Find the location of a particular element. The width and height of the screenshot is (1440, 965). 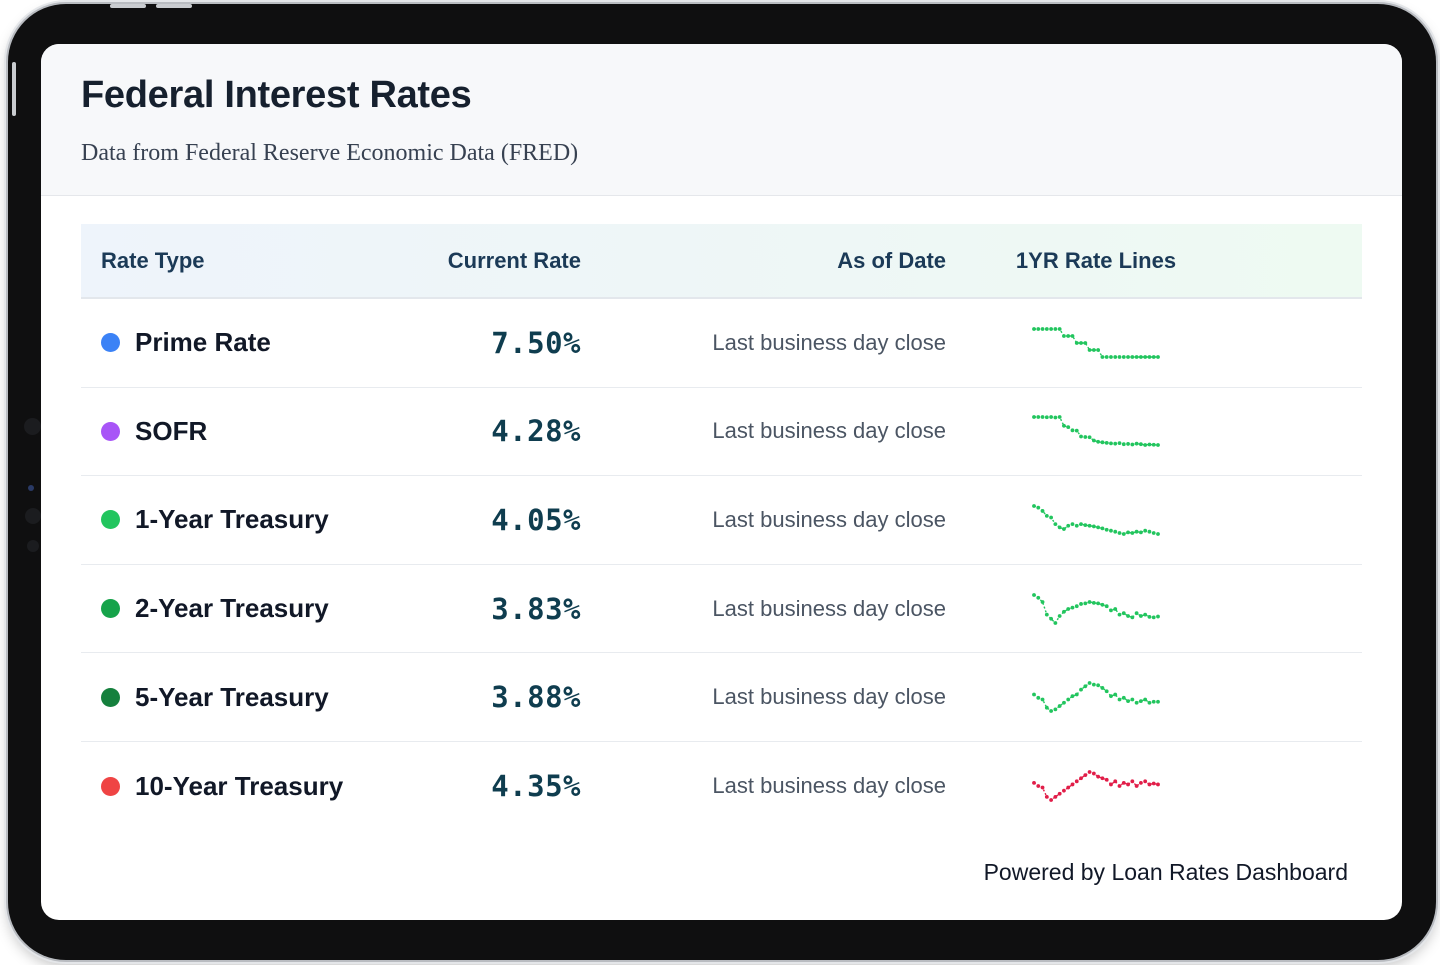

current-rate-value: 4.28% is located at coordinates (536, 431).